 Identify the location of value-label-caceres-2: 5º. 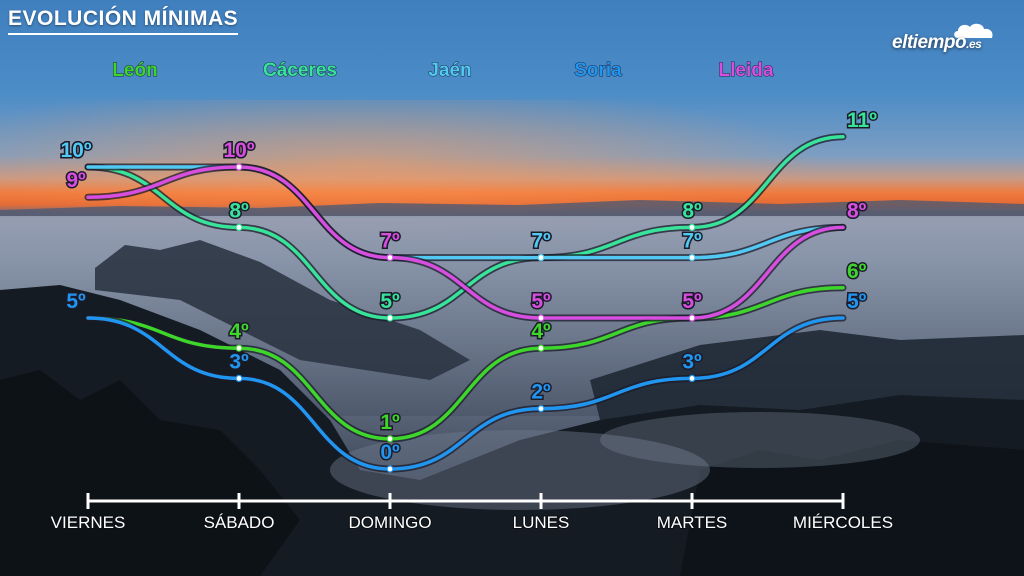
(390, 301).